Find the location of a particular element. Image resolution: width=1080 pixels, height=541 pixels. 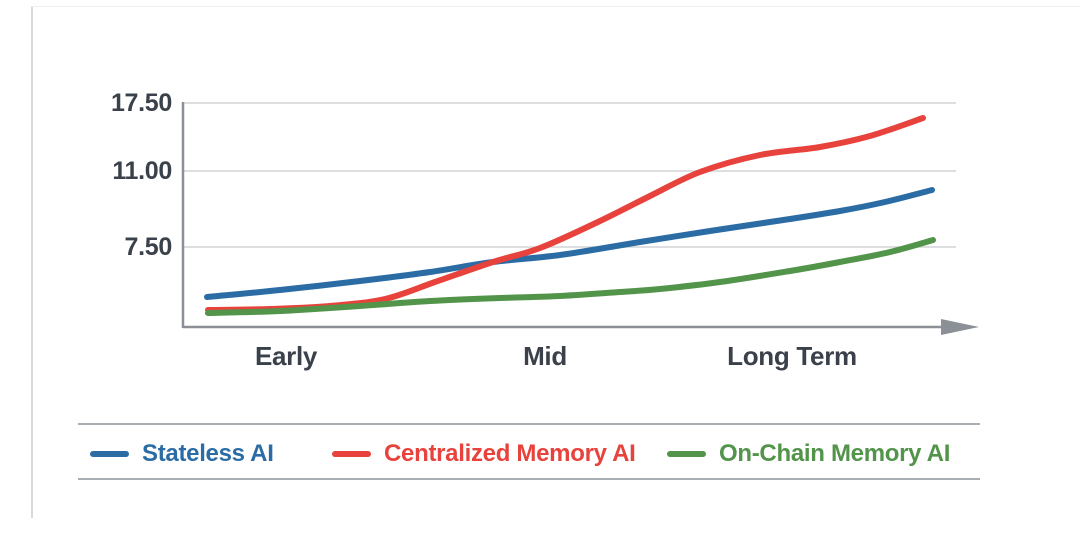

x-category-label-long-term: Long Term is located at coordinates (792, 356).